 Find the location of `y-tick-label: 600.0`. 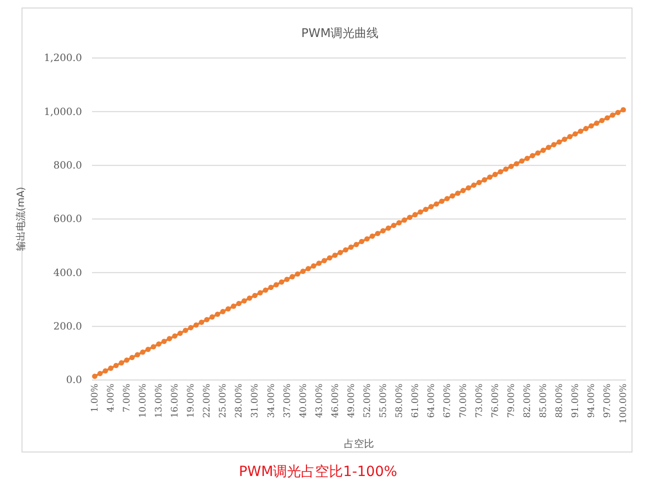

y-tick-label: 600.0 is located at coordinates (67, 220).